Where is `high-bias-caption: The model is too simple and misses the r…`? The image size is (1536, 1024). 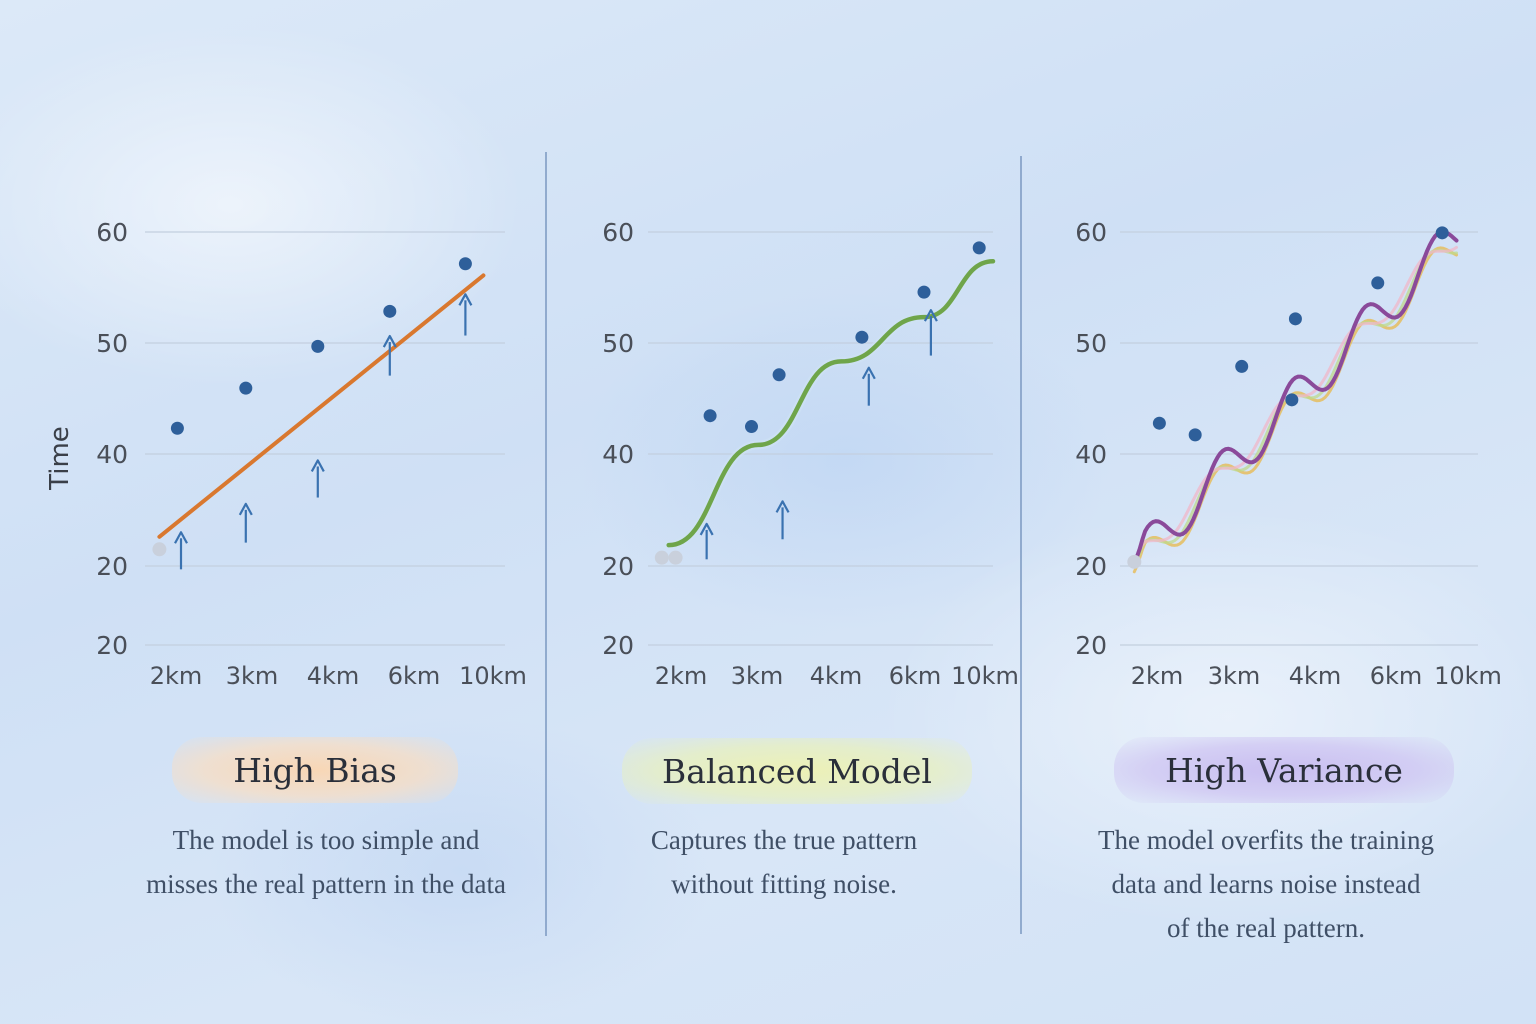
high-bias-caption: The model is too simple and misses the r… is located at coordinates (326, 862).